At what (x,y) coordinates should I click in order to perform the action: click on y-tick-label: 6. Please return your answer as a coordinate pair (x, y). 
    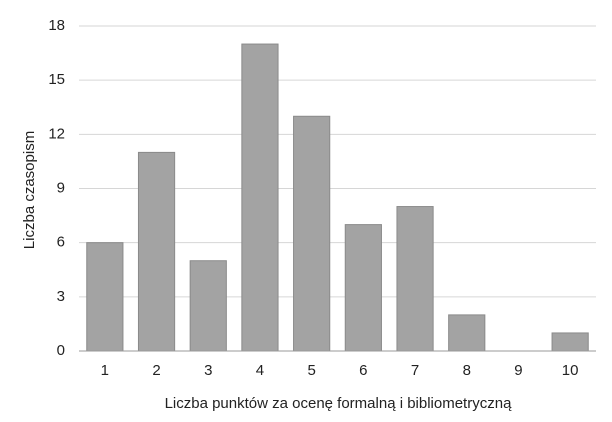
    Looking at the image, I should click on (61, 242).